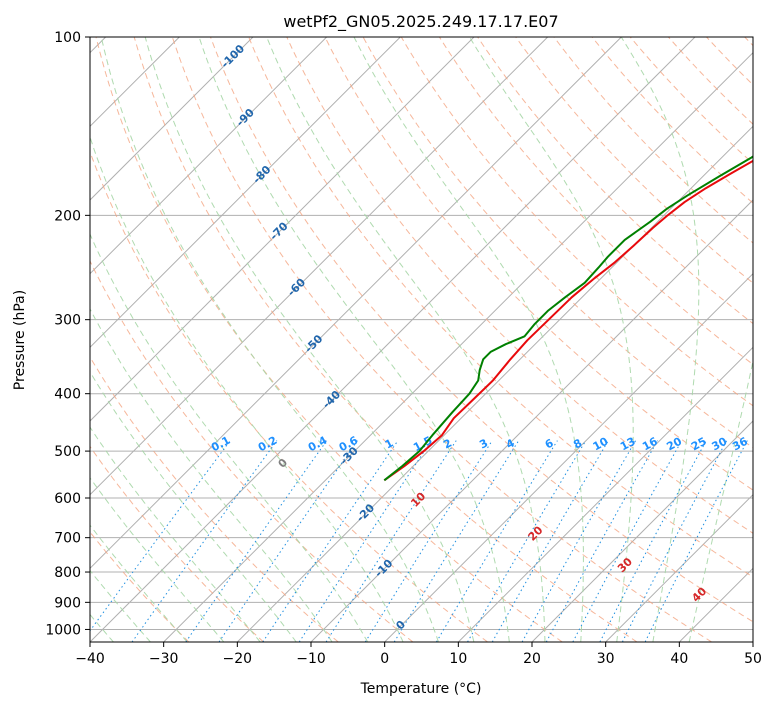 The height and width of the screenshot is (708, 775). Describe the element at coordinates (532, 659) in the screenshot. I see `x-tick-label: 20` at that location.